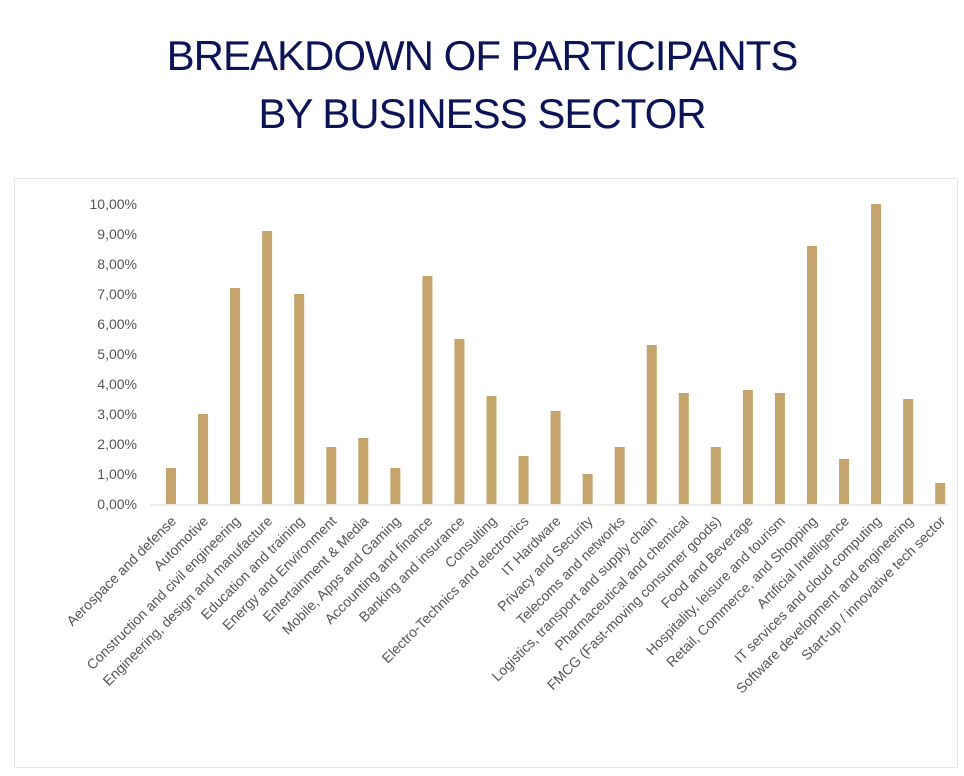 The image size is (964, 776). I want to click on chart-title-line-2: BY BUSINESS SECTOR, so click(482, 113).